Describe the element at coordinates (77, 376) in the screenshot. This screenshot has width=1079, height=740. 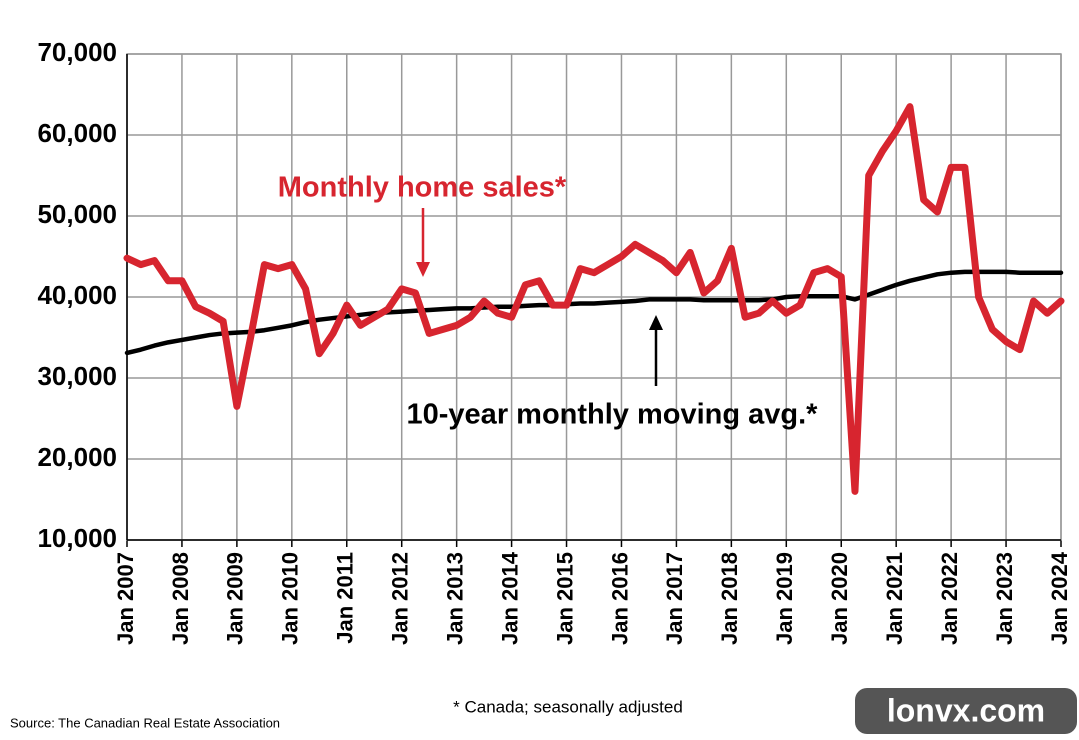
I see `y-tick-label: 30,000` at that location.